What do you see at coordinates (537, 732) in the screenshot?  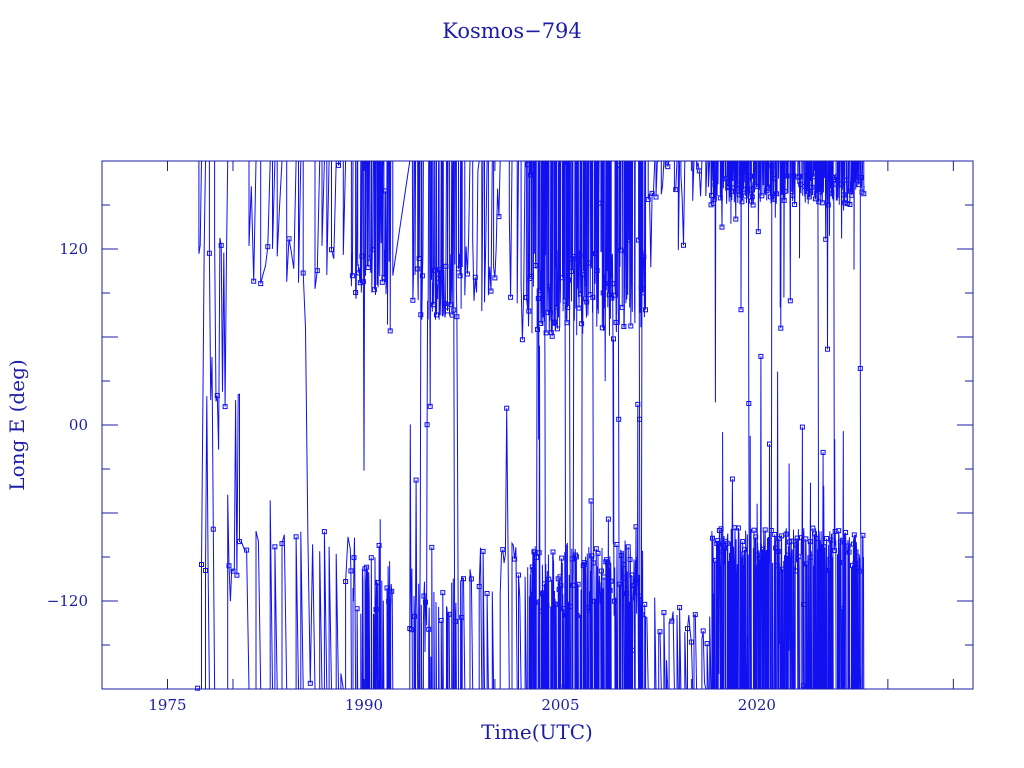 I see `x-axis-label: Time(UTC)` at bounding box center [537, 732].